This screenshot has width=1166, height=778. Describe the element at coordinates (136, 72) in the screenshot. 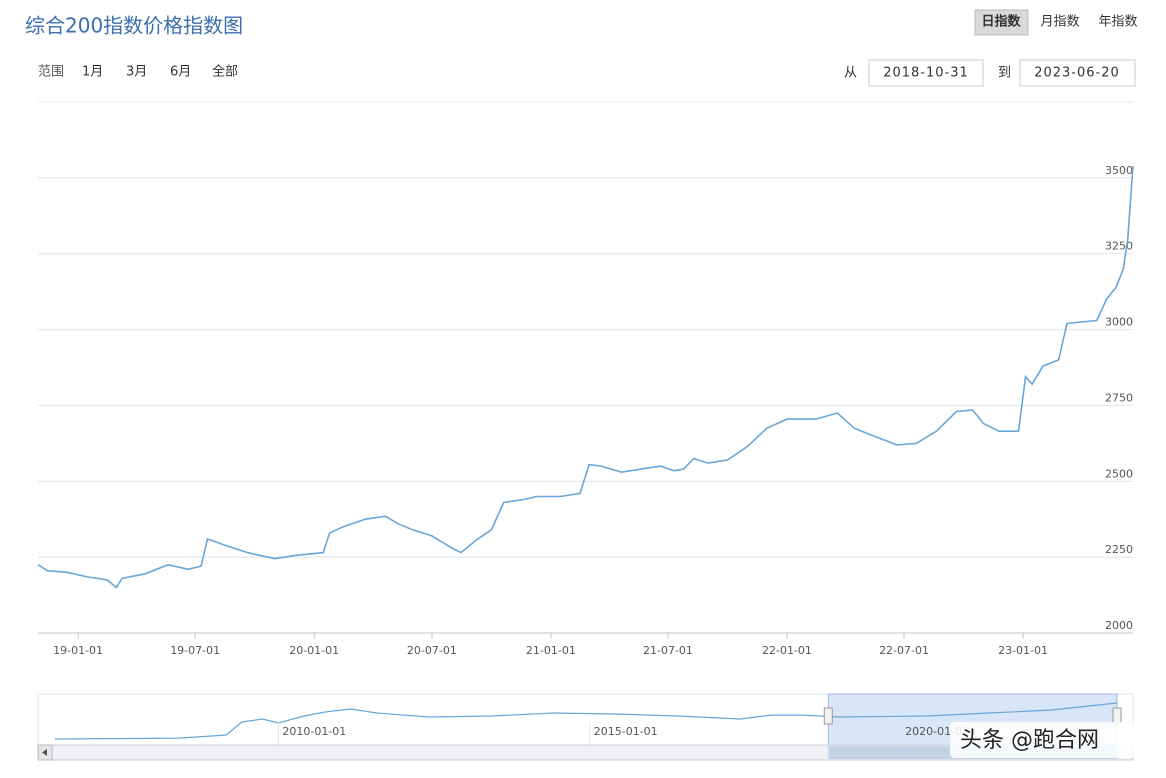

I see `range-button: 3月` at that location.